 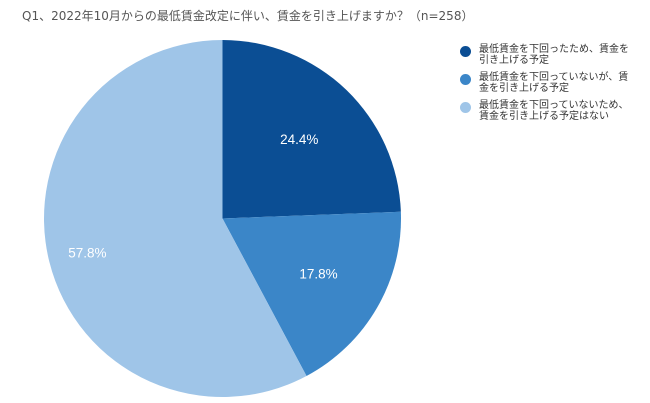 I want to click on legend-item: 最低賃金を下回ったため、賃金を引き上げる予定, so click(x=555, y=55).